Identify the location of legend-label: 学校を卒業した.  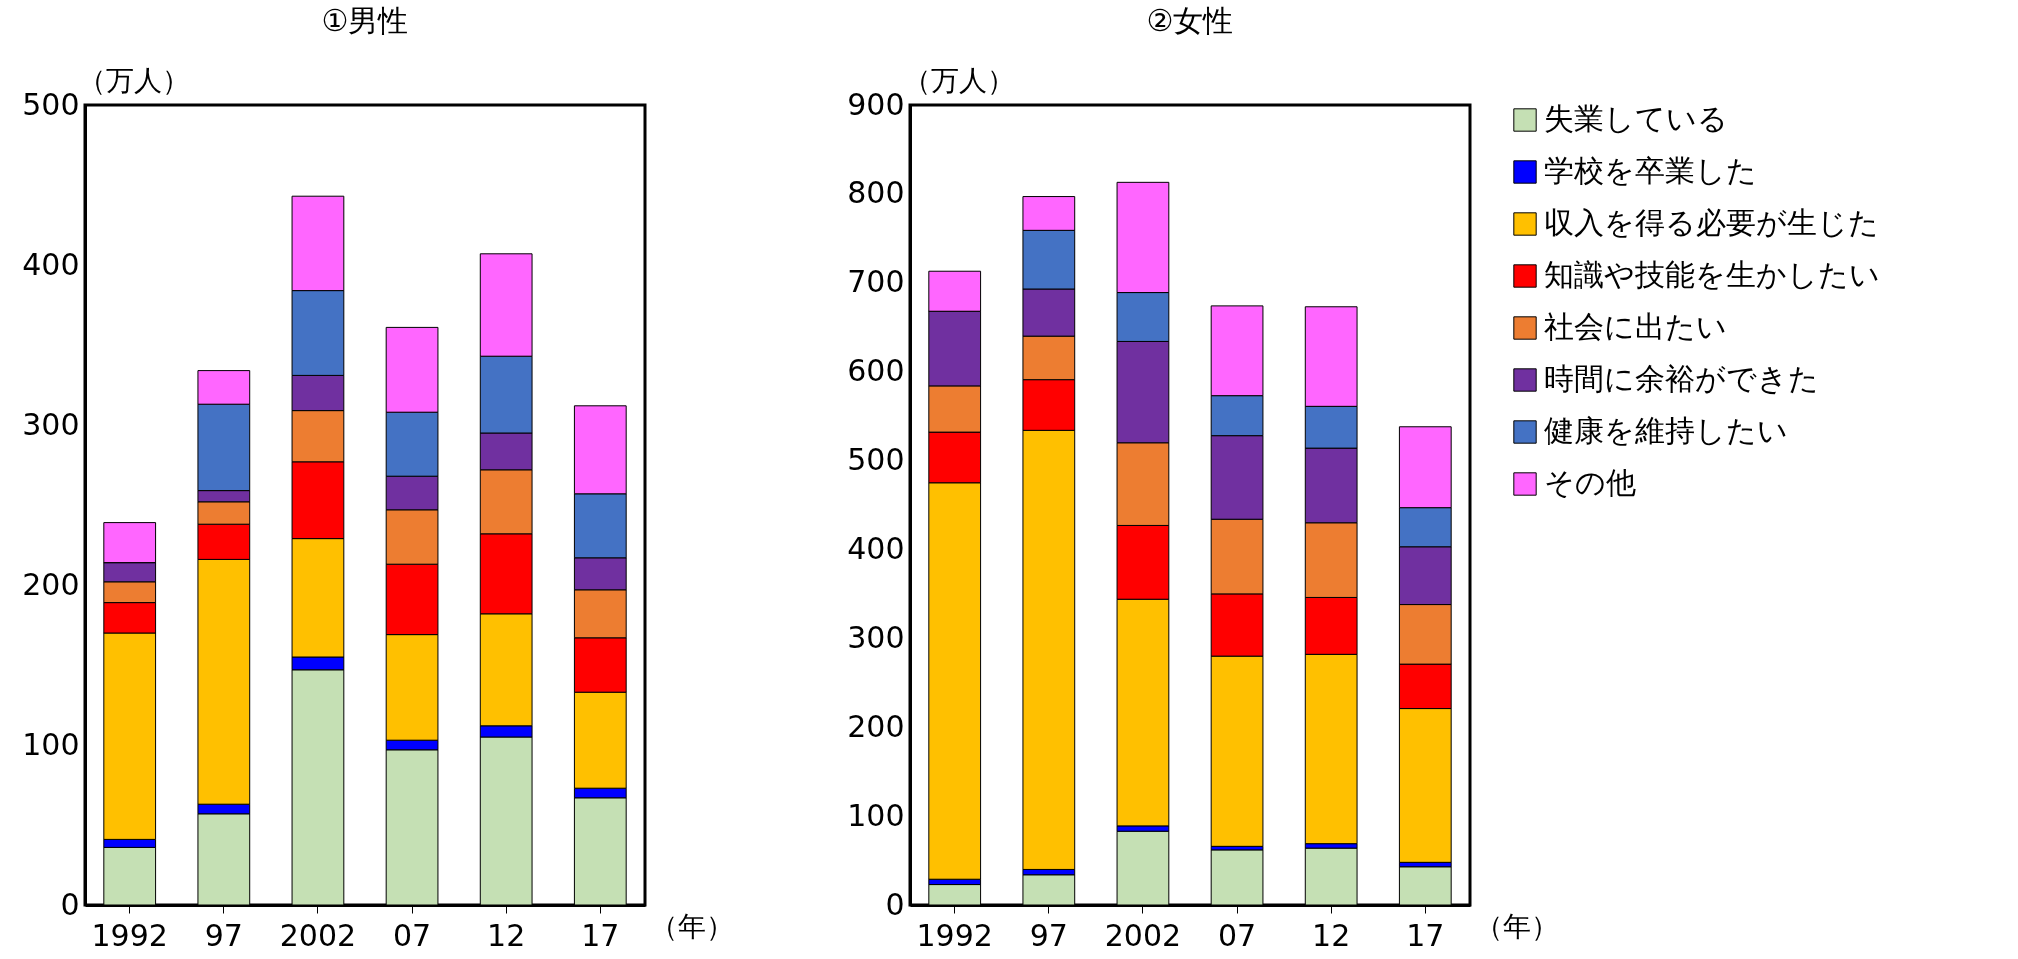
(1650, 170).